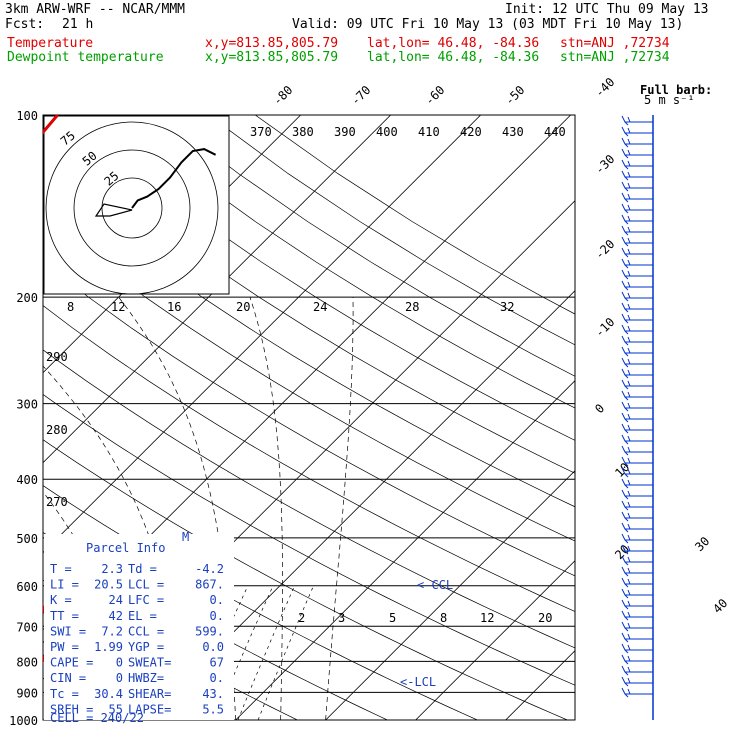 This screenshot has height=740, width=740. I want to click on theta-label: 280, so click(57, 430).